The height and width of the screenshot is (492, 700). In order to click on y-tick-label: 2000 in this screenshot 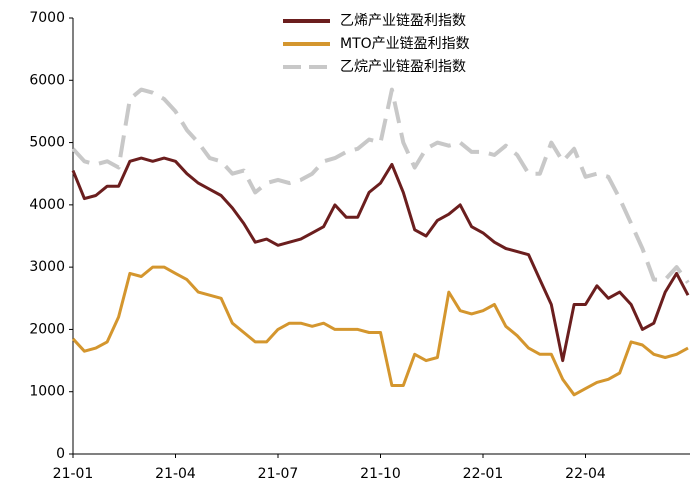, I will do `click(47, 329)`.